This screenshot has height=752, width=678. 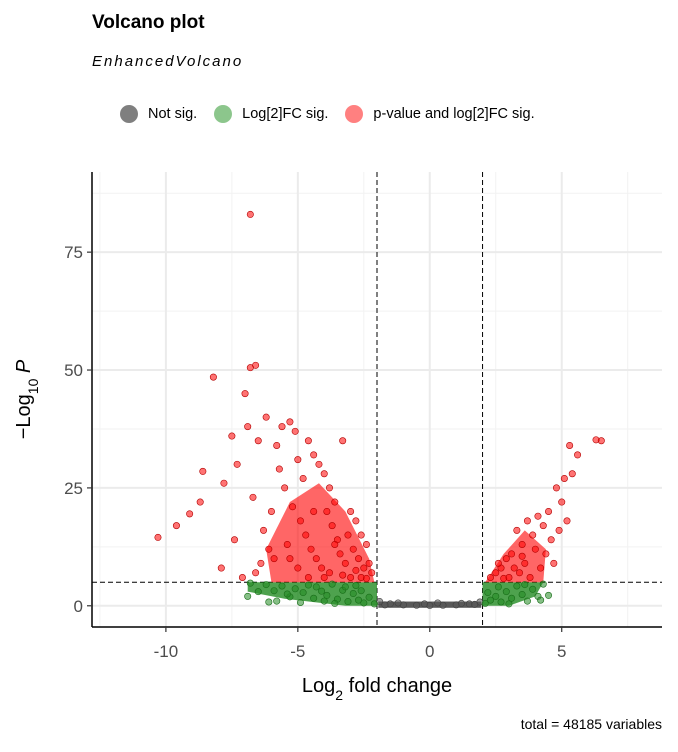 What do you see at coordinates (454, 114) in the screenshot?
I see `legend-label-pvalue-and-log2fc-sig: p-value and log[2]FC sig.` at bounding box center [454, 114].